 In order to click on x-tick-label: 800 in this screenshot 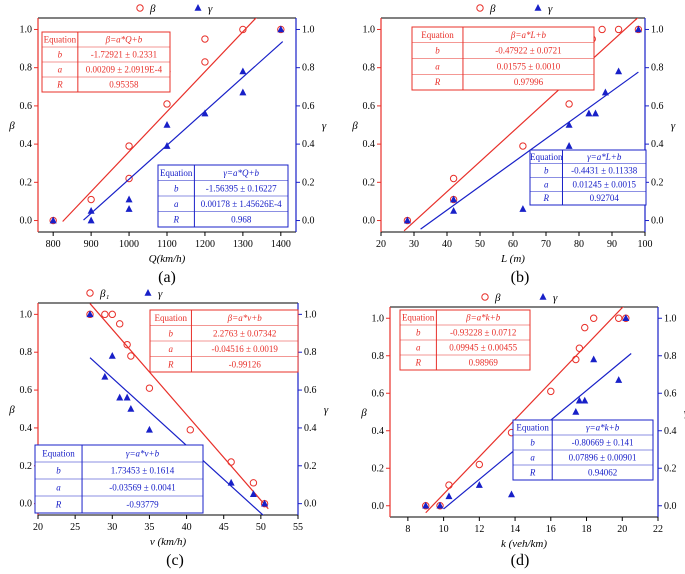, I will do `click(53, 244)`.